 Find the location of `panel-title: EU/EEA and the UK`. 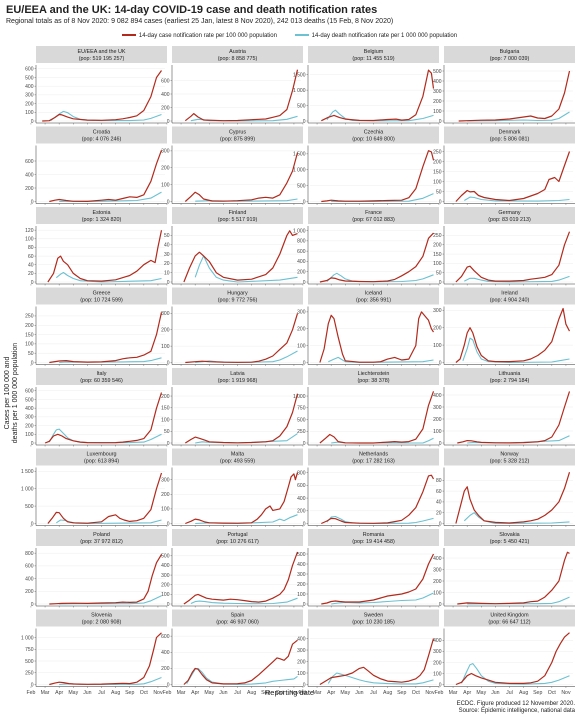

panel-title: EU/EEA and the UK is located at coordinates (102, 52).